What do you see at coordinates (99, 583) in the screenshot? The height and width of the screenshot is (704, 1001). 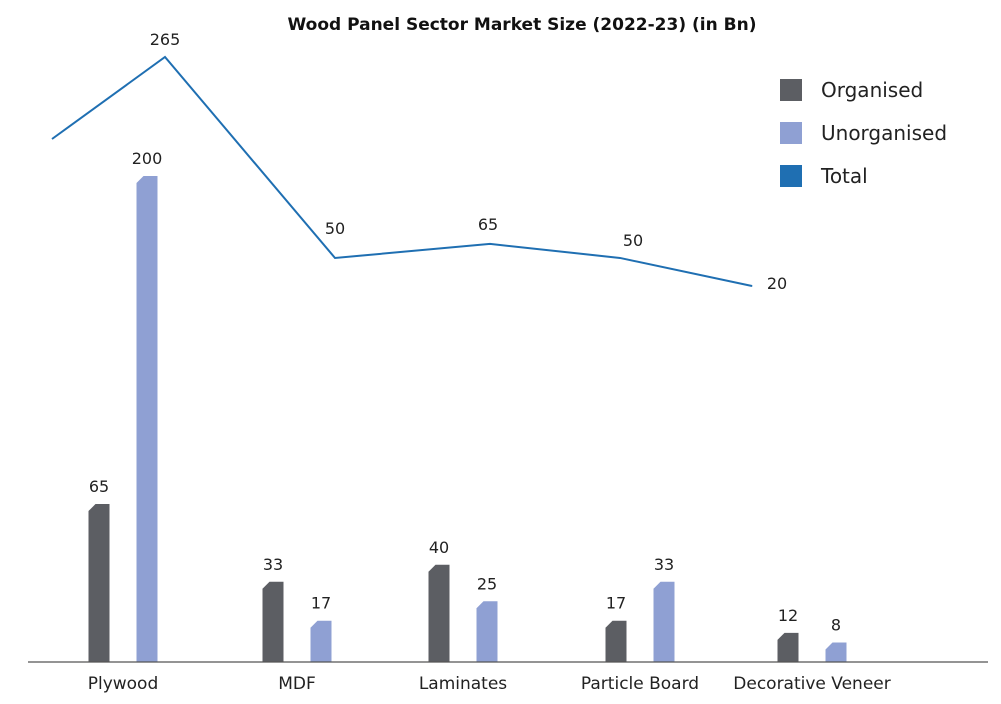 I see `bar-organised-plywood` at bounding box center [99, 583].